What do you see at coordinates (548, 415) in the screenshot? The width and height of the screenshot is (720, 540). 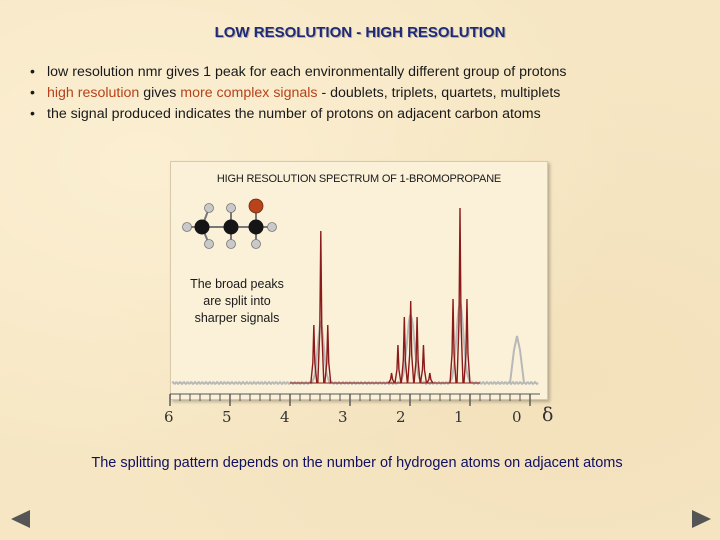 I see `delta-symbol: δ` at bounding box center [548, 415].